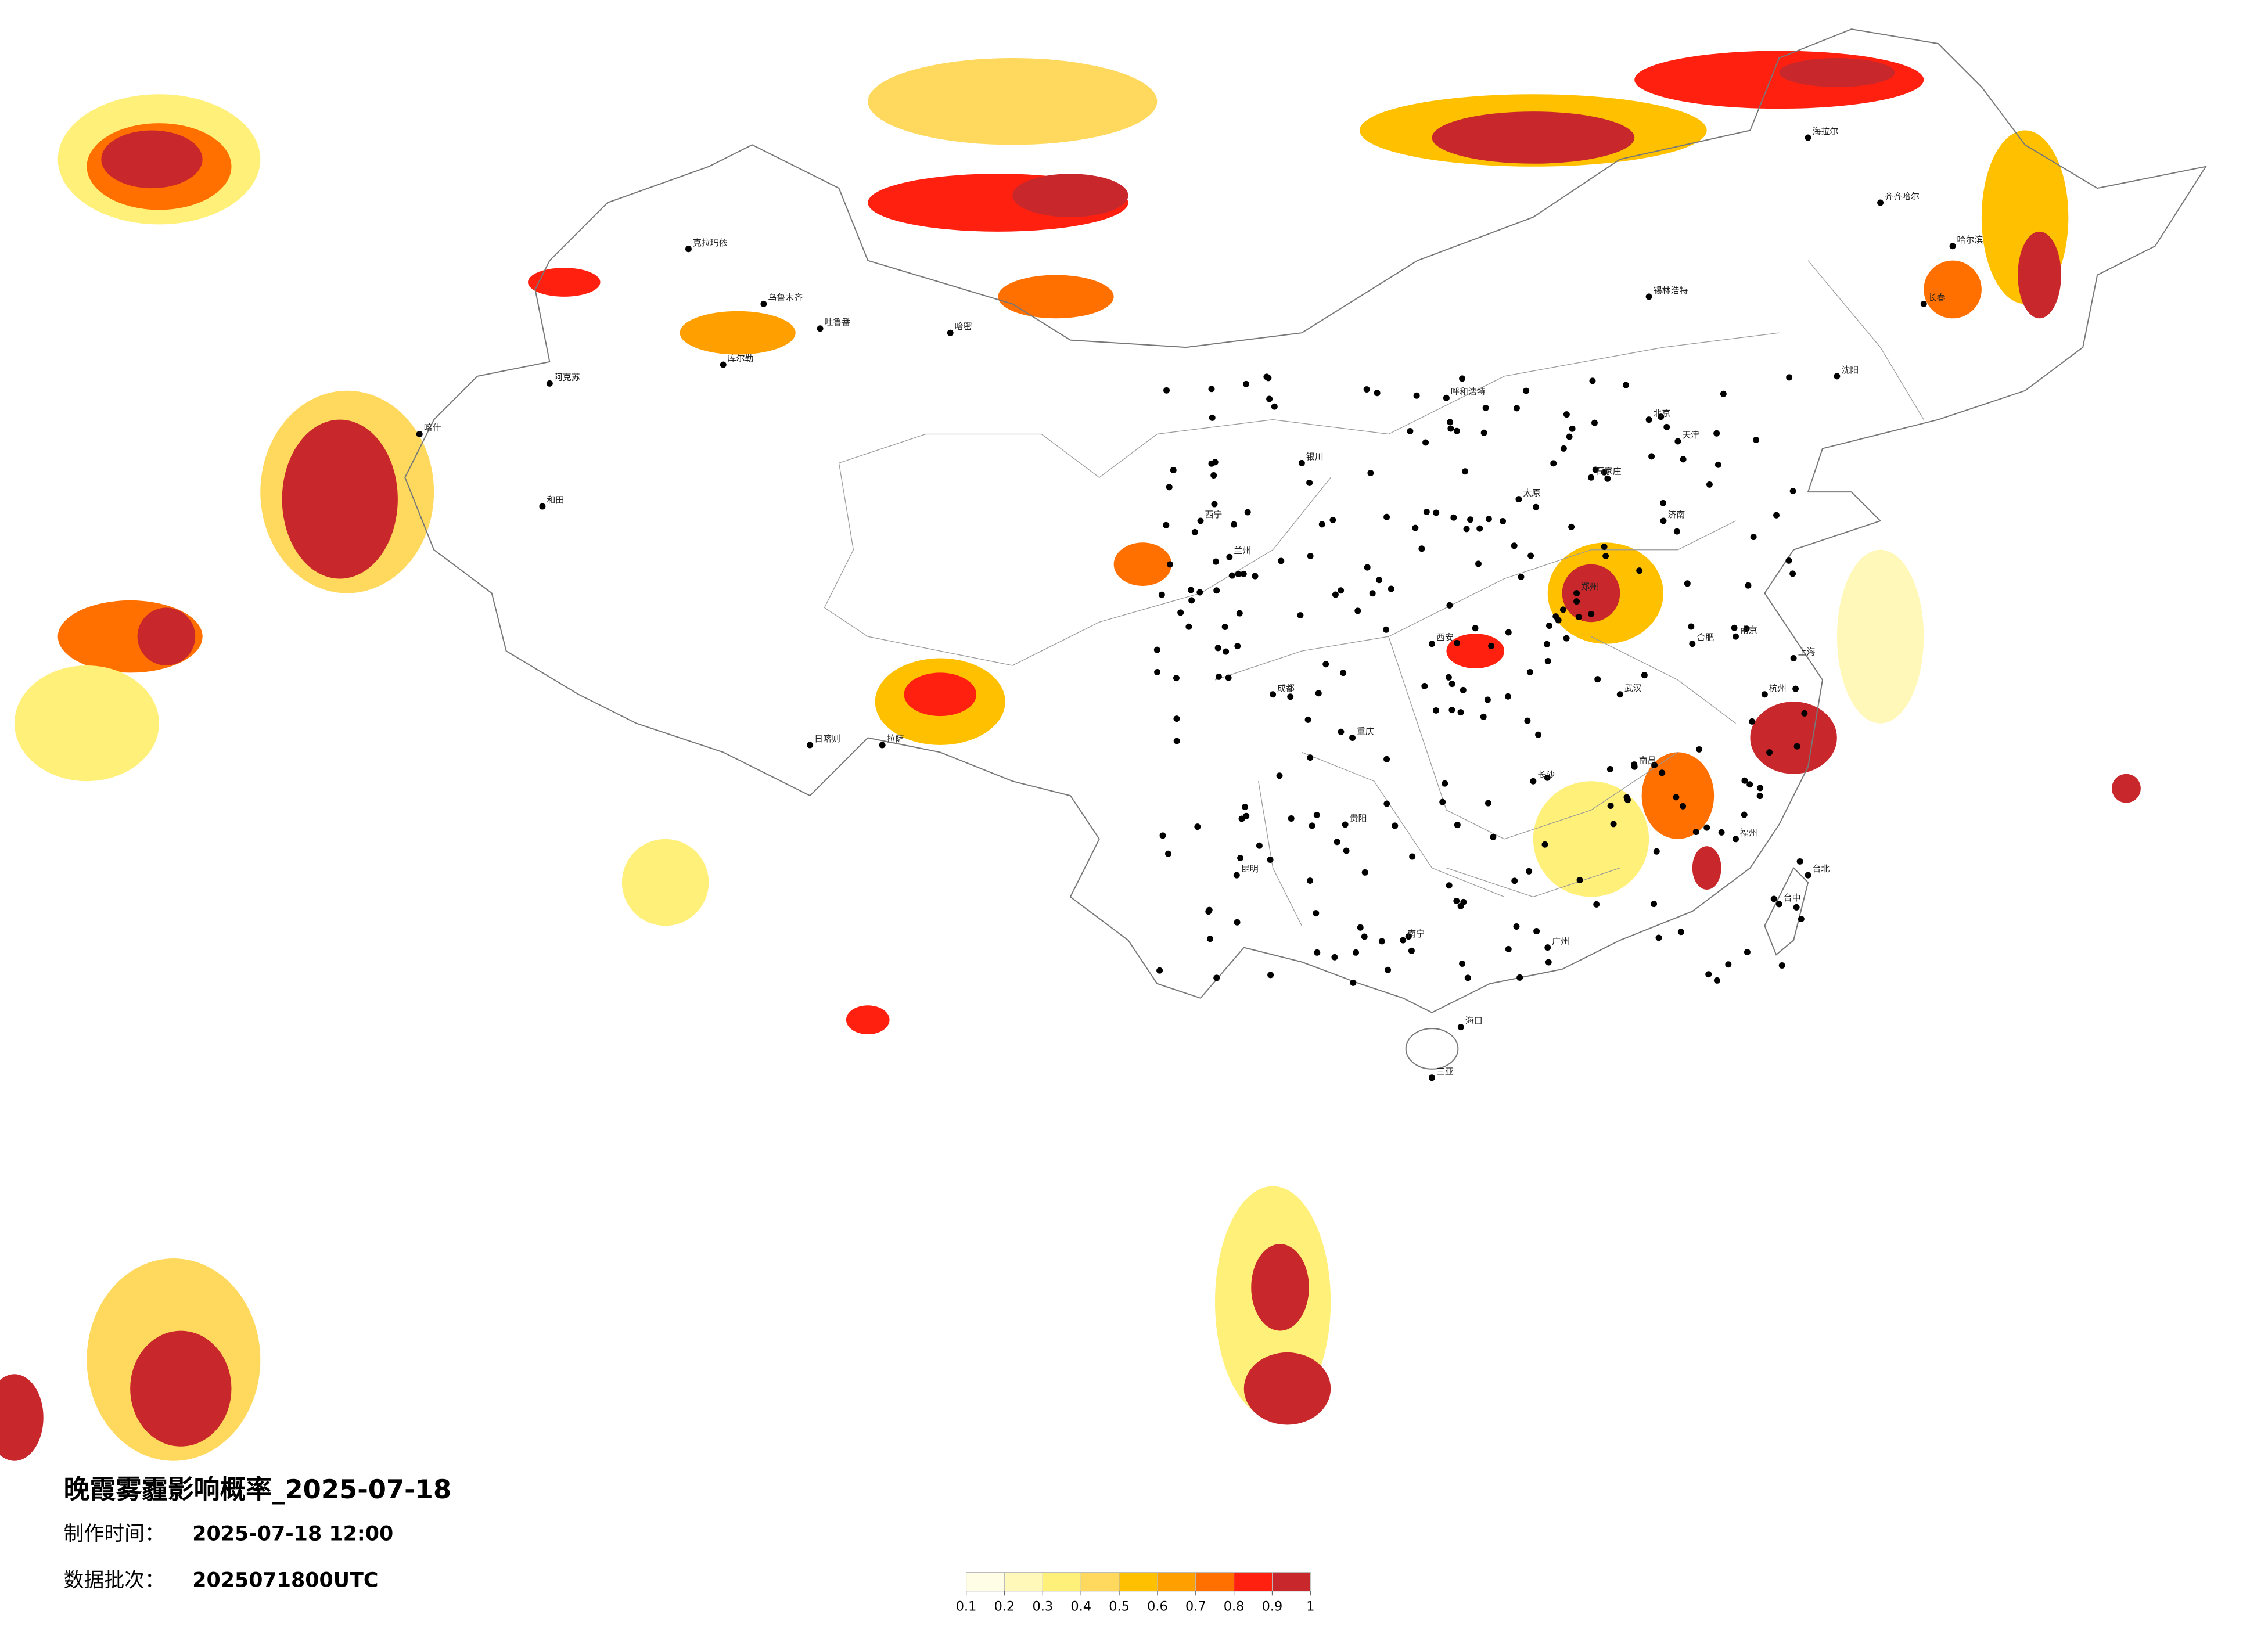 Image resolution: width=2268 pixels, height=1626 pixels. Describe the element at coordinates (1633, 688) in the screenshot. I see `city-label: 武汉` at that location.